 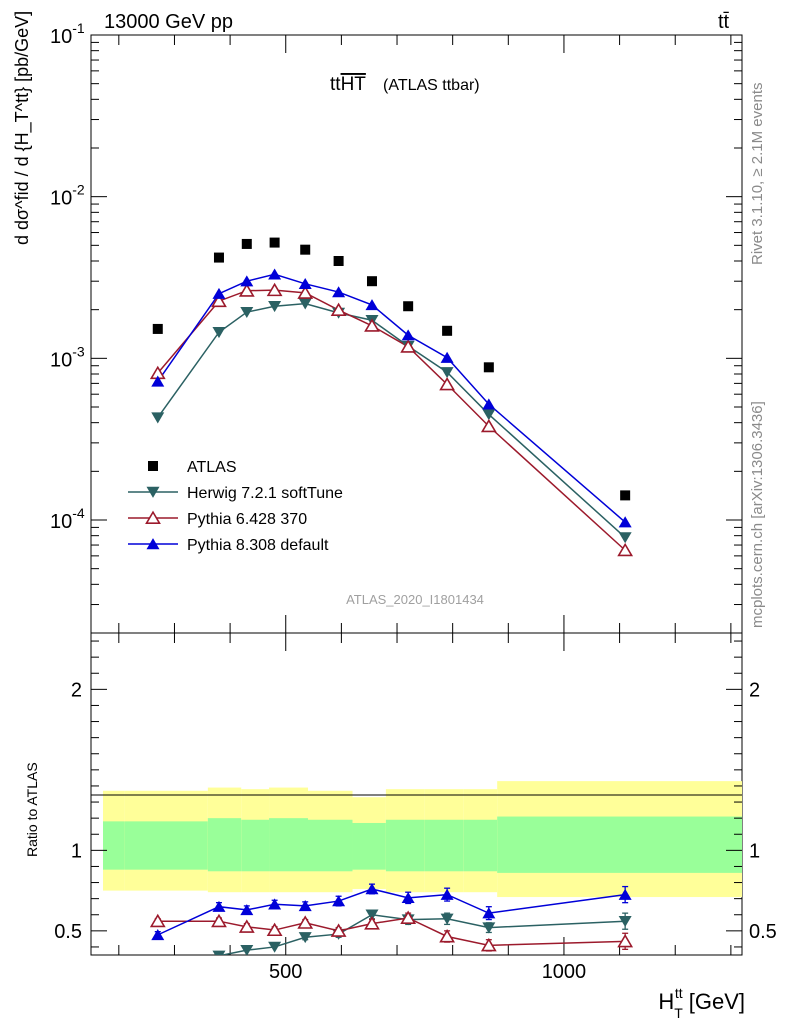 What do you see at coordinates (212, 467) in the screenshot?
I see `legend-label: ATLAS` at bounding box center [212, 467].